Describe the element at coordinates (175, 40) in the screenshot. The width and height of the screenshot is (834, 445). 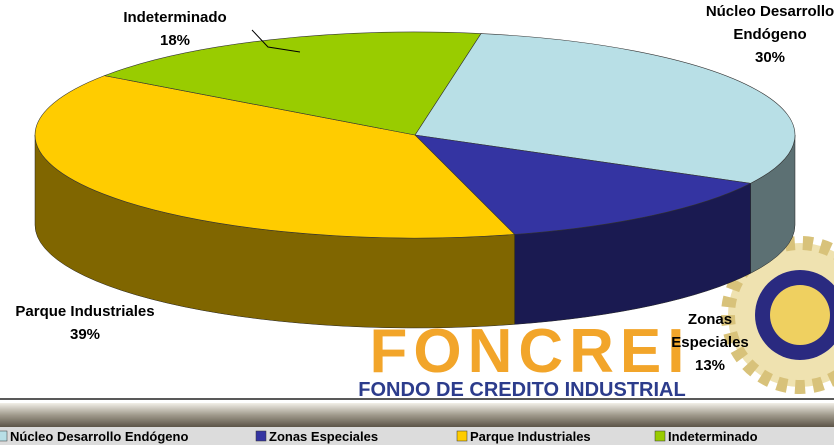
I see `label-value: 18%` at that location.